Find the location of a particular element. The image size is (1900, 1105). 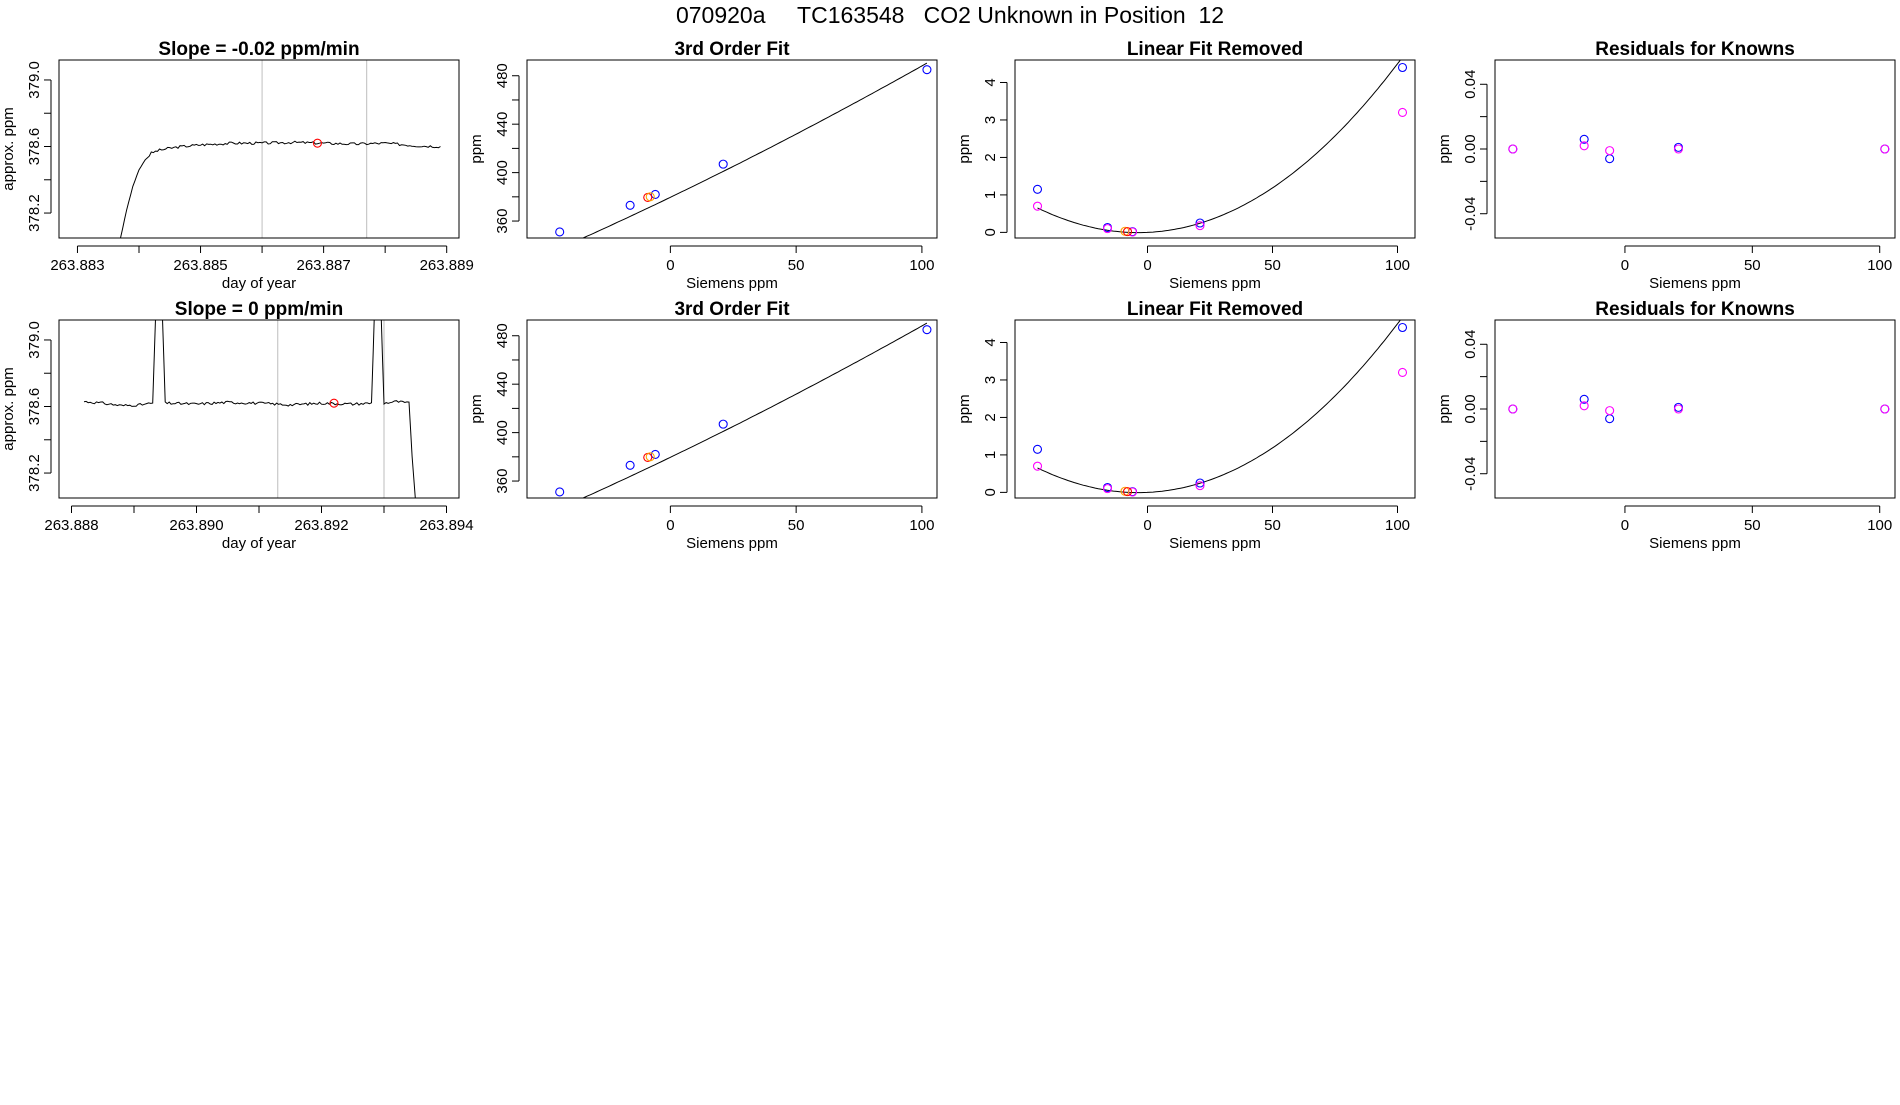

chart-title: Slope = -0.02 ppm/min is located at coordinates (258, 49).